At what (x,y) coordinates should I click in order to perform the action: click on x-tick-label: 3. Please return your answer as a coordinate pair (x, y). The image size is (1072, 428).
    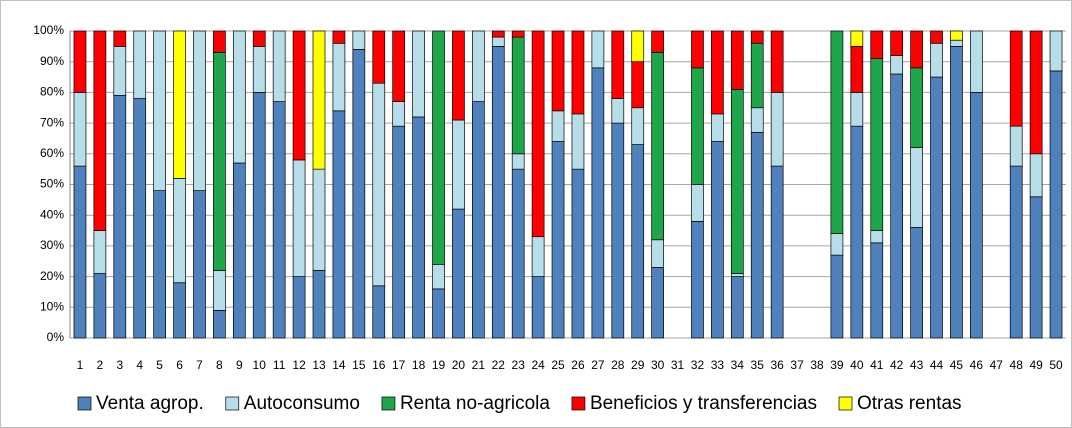
    Looking at the image, I should click on (119, 365).